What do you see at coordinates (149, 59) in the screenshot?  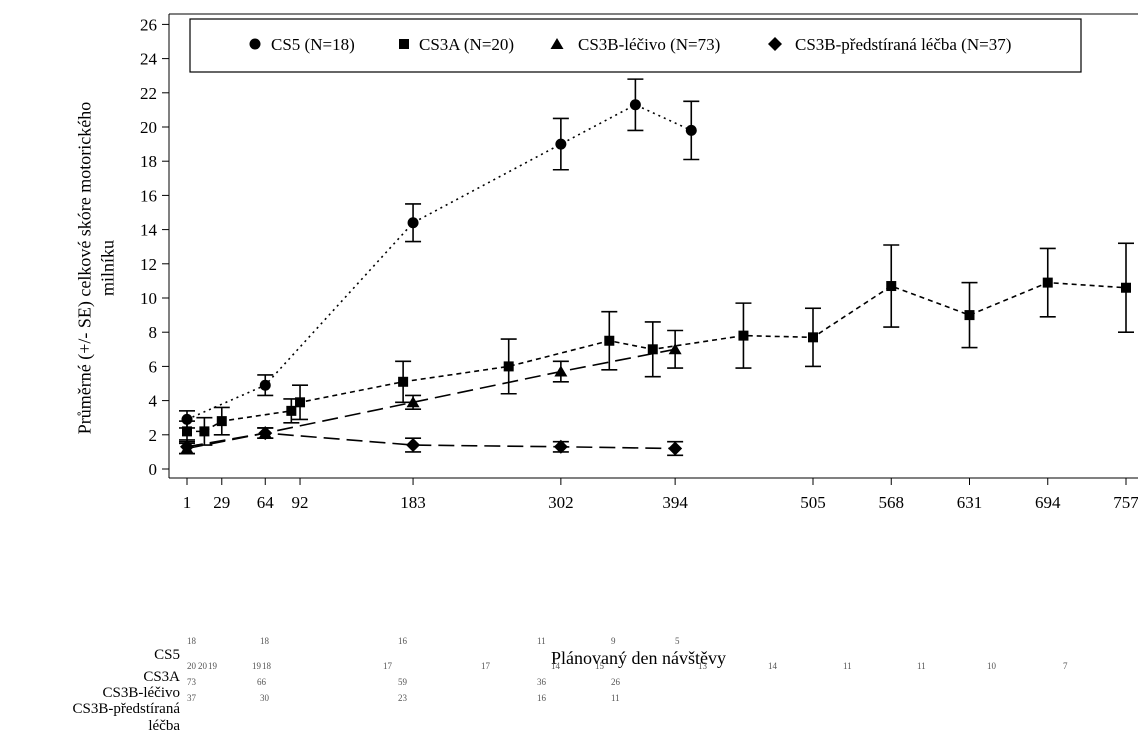 I see `y-tick-label: 24` at bounding box center [149, 59].